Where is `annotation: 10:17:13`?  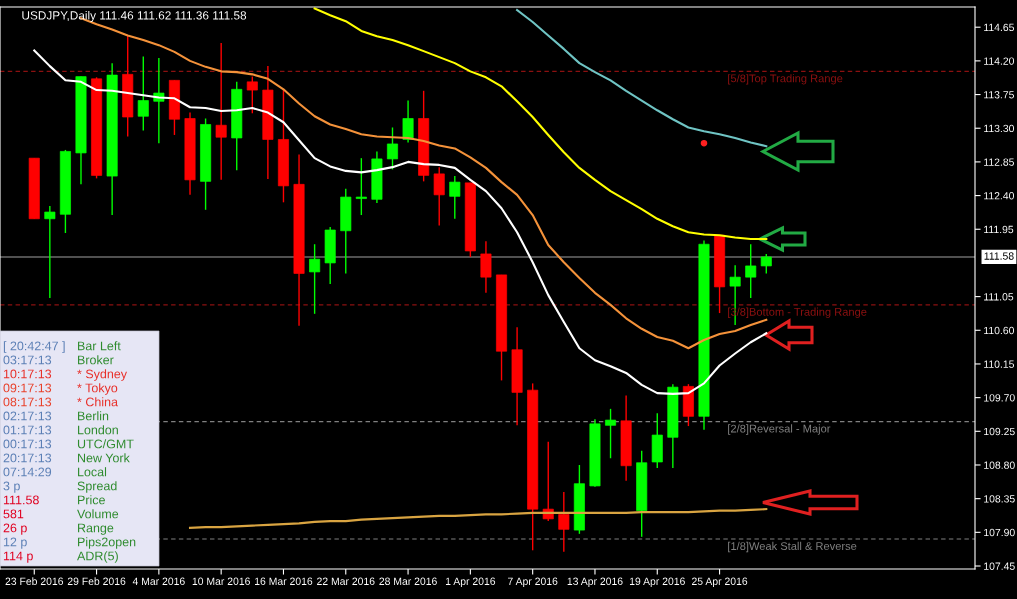 annotation: 10:17:13 is located at coordinates (27, 374).